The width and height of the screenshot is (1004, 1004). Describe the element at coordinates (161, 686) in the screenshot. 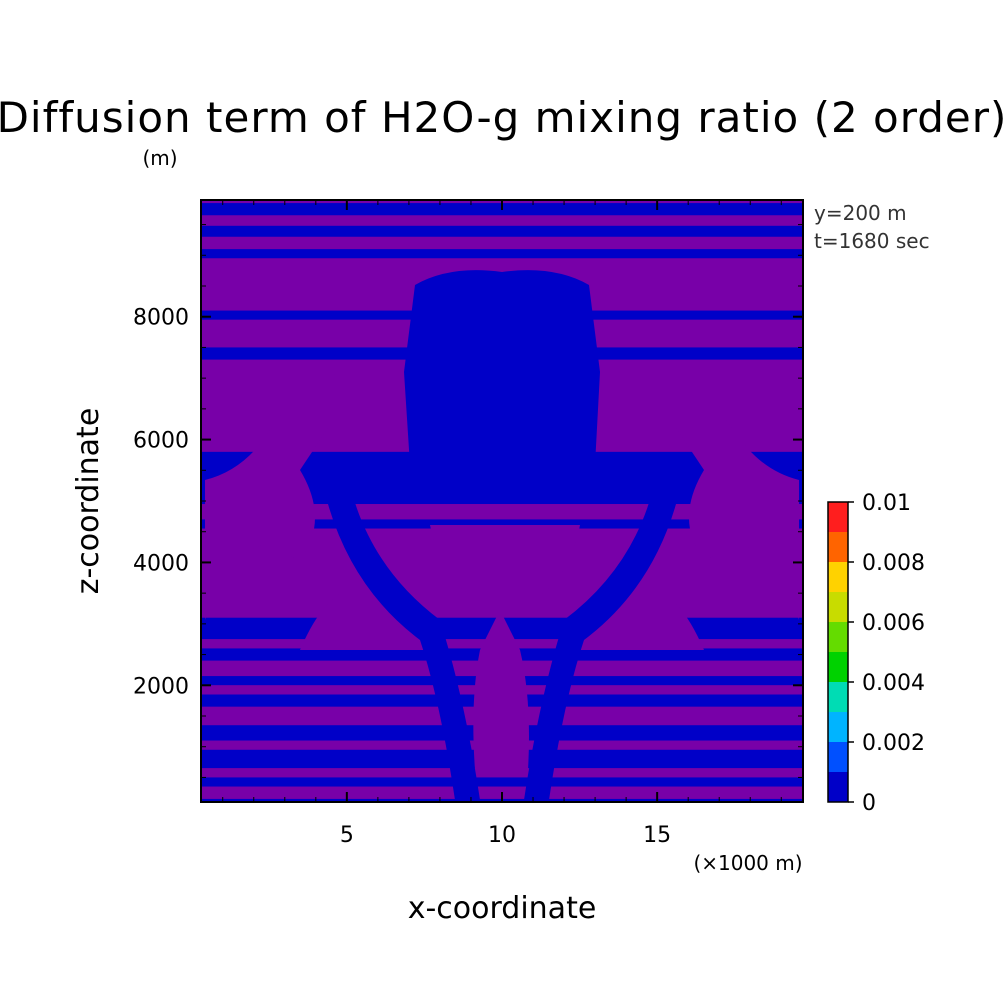

I see `y-tick-label: 2000` at that location.